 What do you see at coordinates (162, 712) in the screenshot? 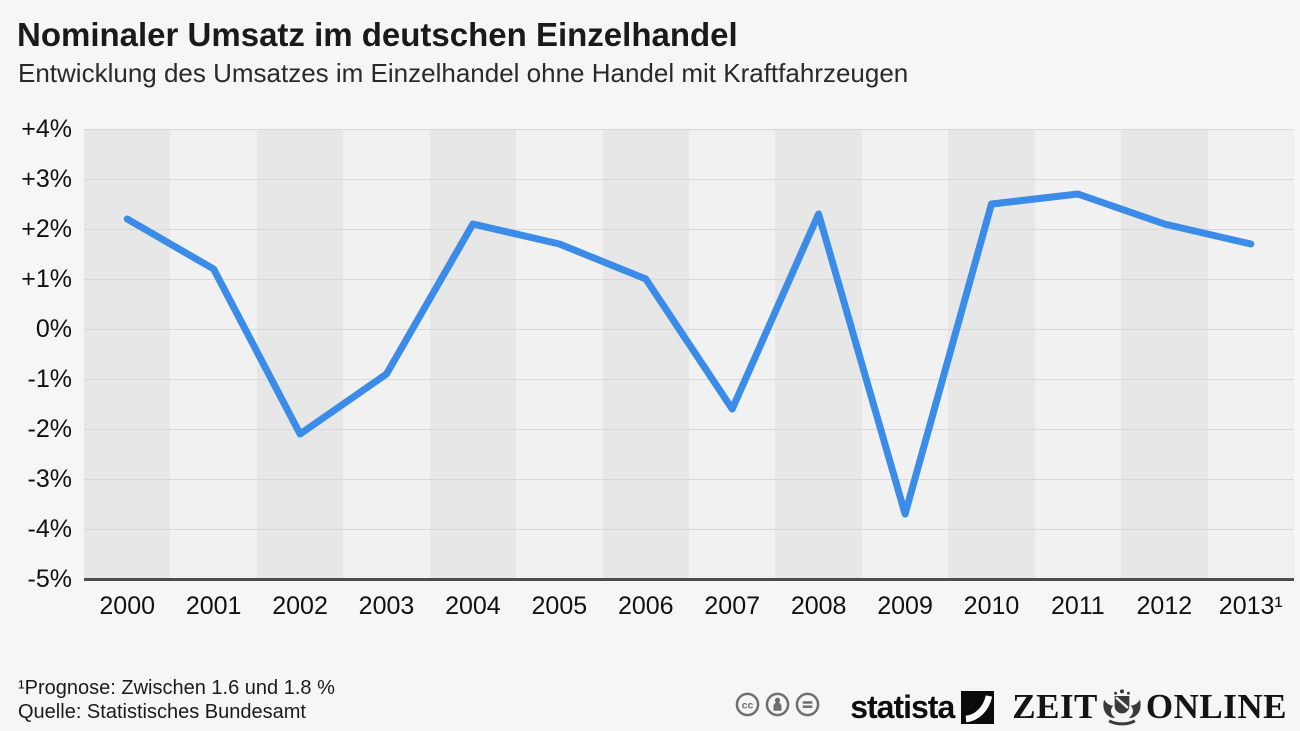
I see `source-note: Quelle: Statistisches Bundesamt` at bounding box center [162, 712].